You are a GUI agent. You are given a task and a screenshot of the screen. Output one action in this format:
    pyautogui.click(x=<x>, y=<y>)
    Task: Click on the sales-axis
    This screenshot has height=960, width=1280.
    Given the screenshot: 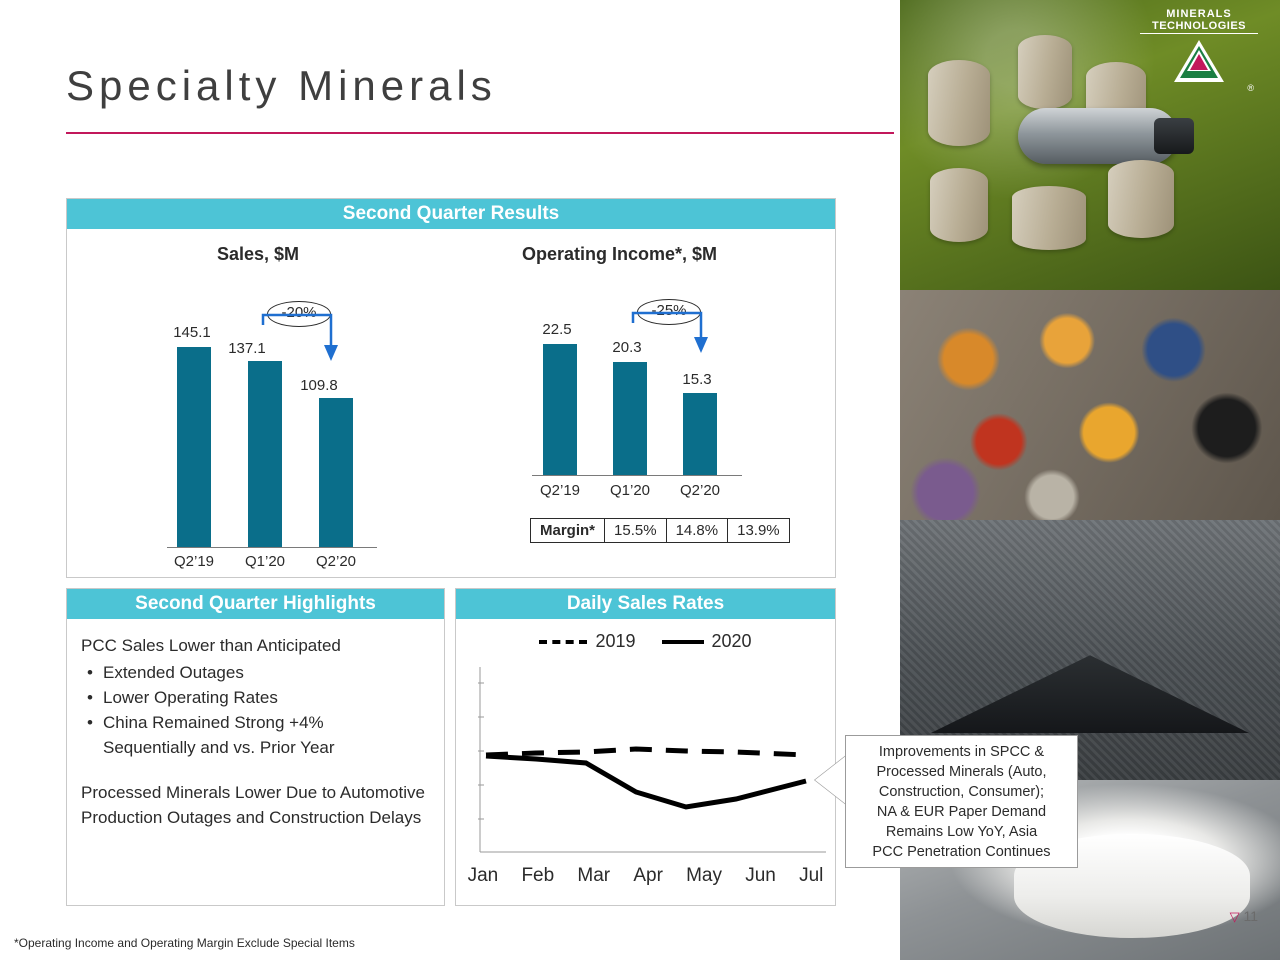 What is the action you would take?
    pyautogui.click(x=272, y=547)
    